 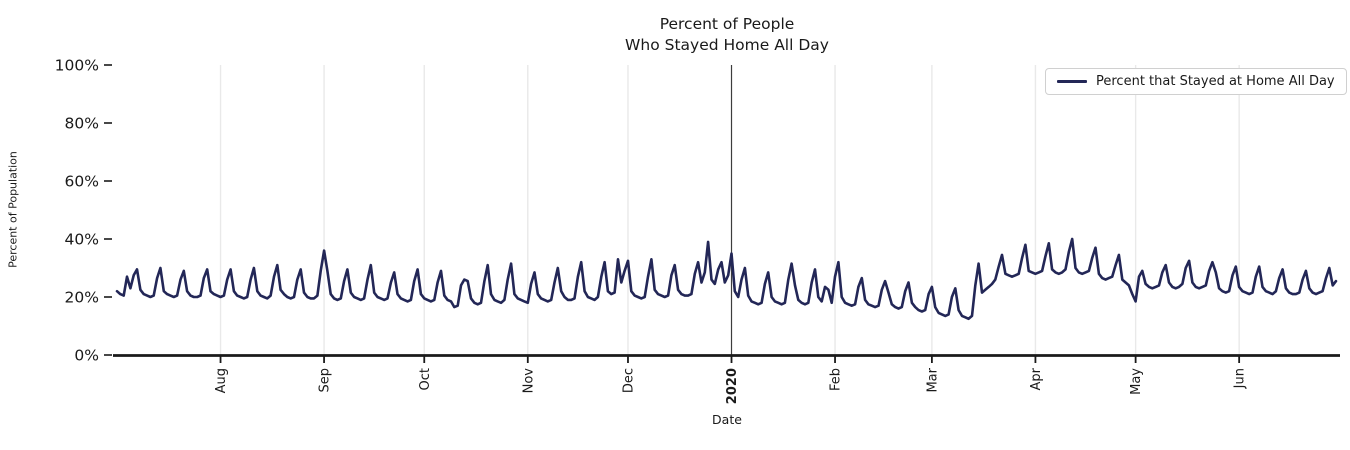 What do you see at coordinates (325, 380) in the screenshot?
I see `x-tick-label: Sep` at bounding box center [325, 380].